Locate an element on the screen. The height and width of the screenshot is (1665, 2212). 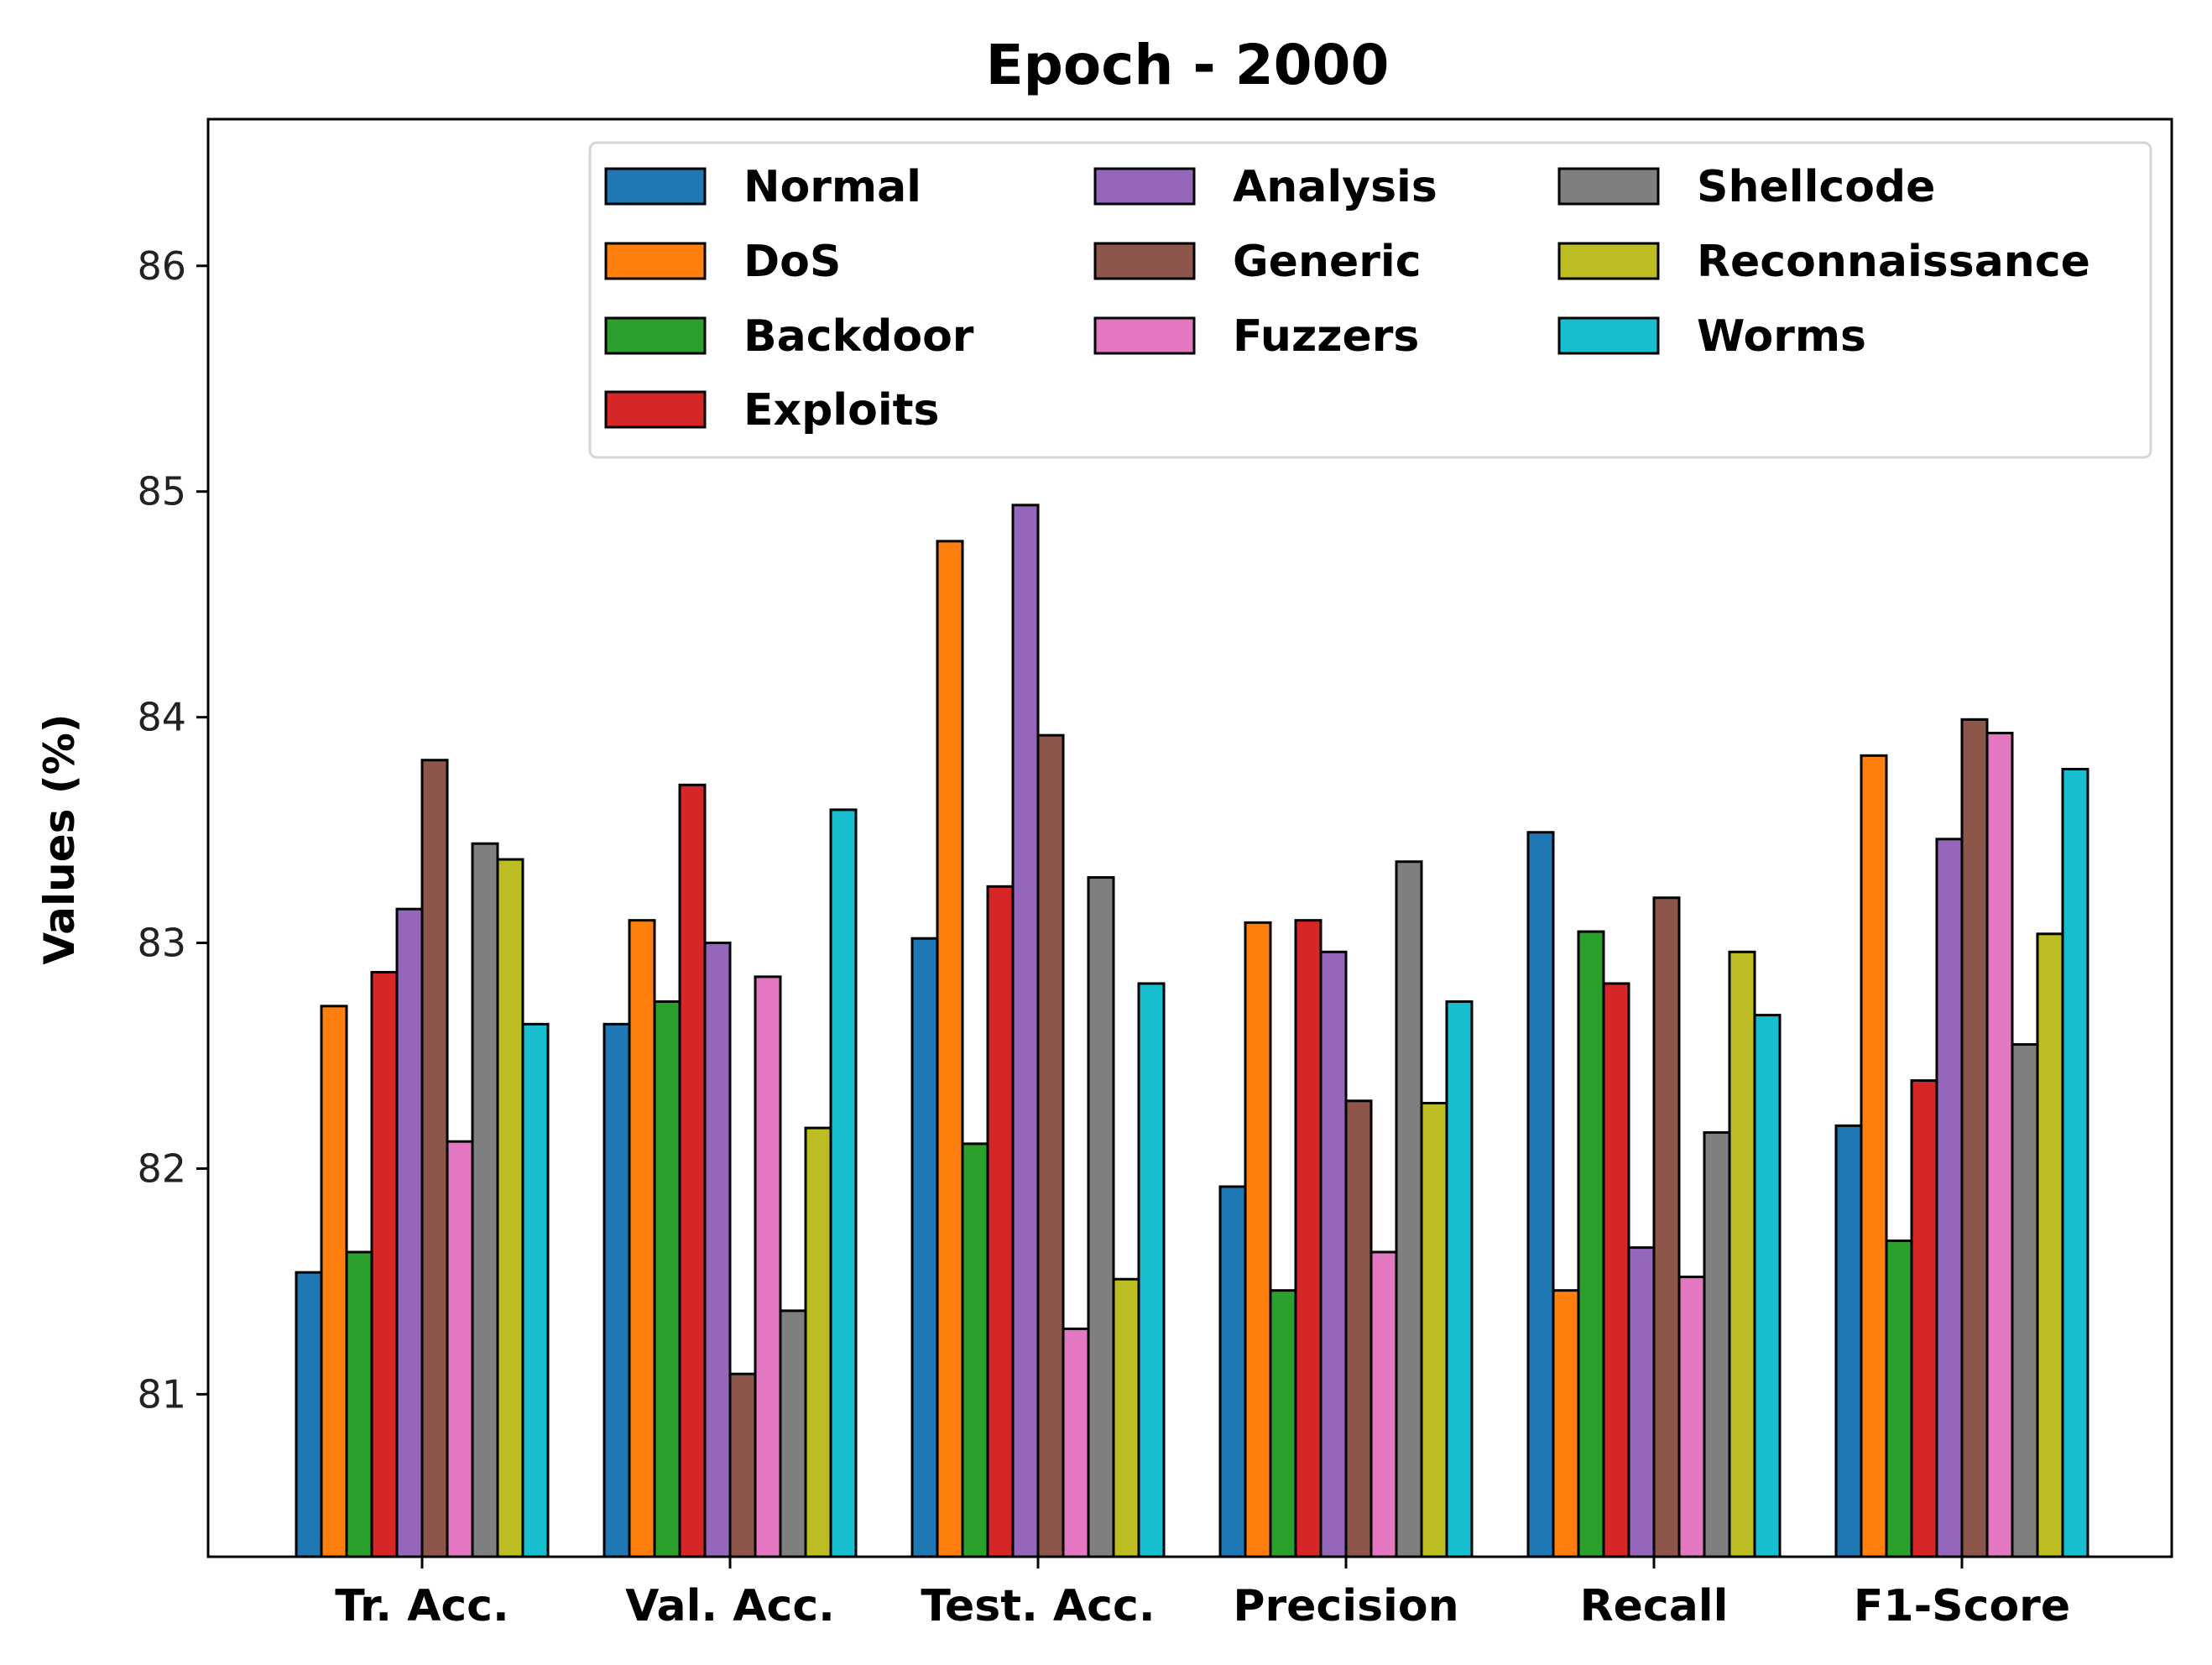
legend-swatch-backdoor is located at coordinates (655, 335).